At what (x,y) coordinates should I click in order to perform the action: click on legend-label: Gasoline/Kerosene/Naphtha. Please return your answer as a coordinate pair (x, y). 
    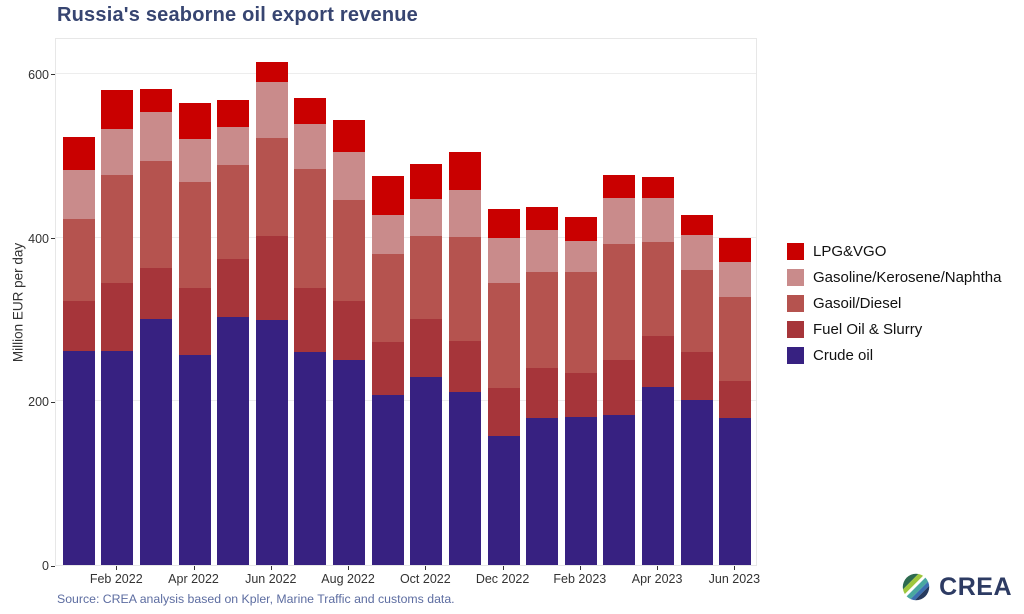
    Looking at the image, I should click on (907, 277).